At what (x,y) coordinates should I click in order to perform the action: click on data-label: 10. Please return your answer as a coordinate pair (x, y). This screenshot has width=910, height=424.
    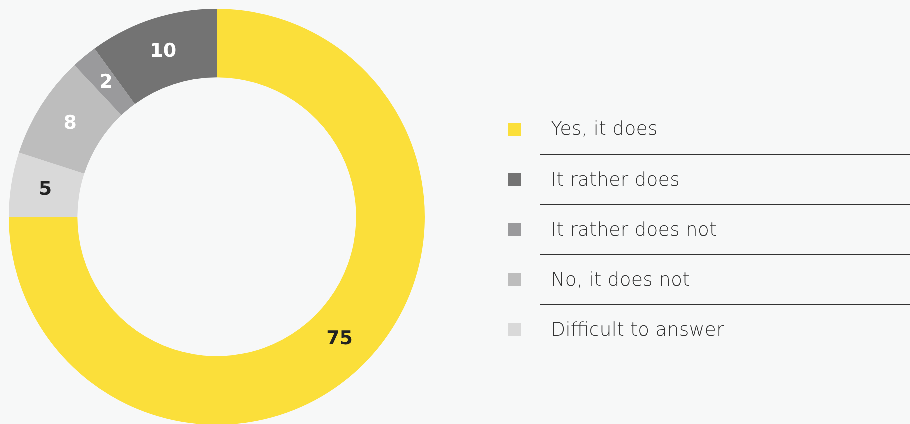
    Looking at the image, I should click on (163, 51).